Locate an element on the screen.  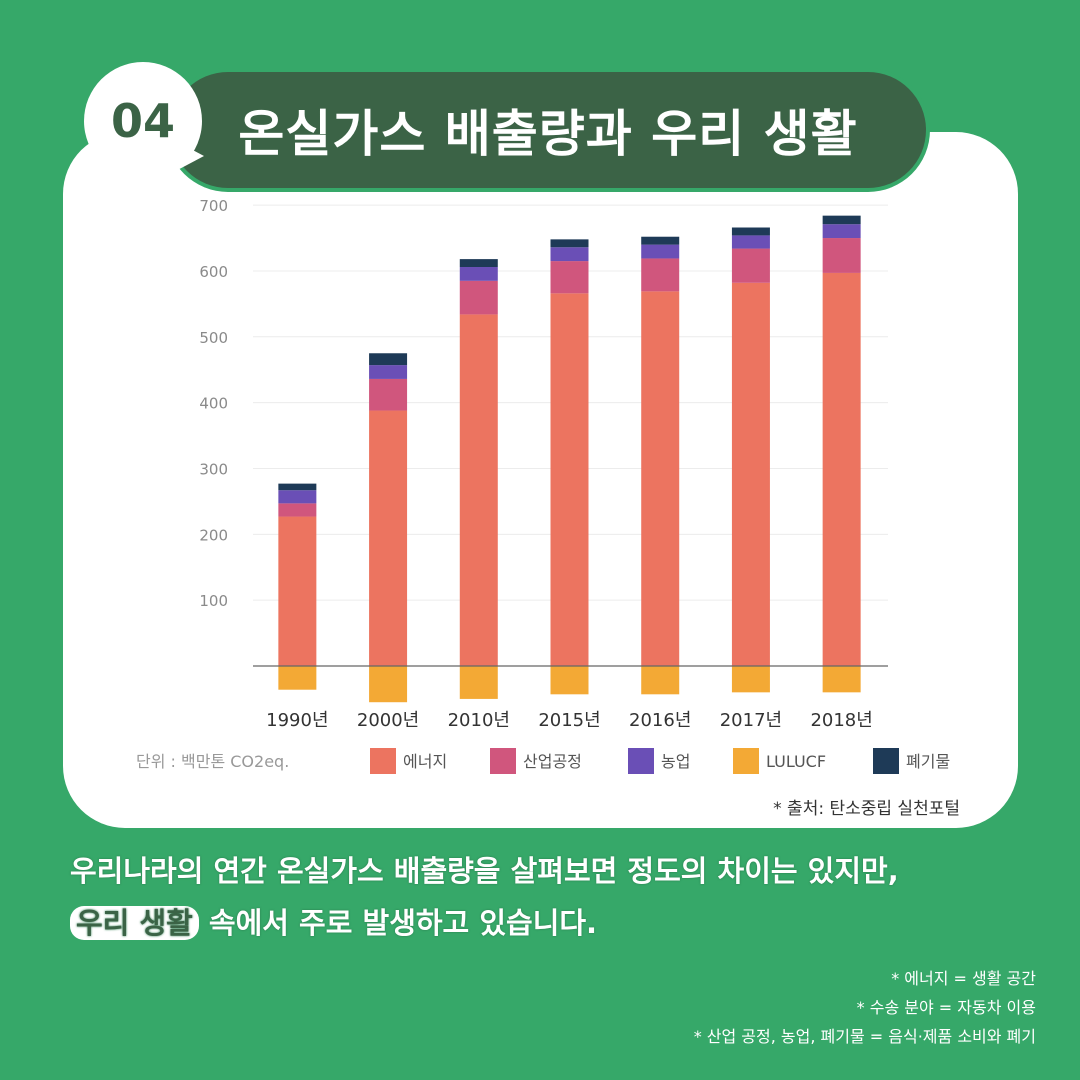
title-banner is located at coordinates (548, 130).